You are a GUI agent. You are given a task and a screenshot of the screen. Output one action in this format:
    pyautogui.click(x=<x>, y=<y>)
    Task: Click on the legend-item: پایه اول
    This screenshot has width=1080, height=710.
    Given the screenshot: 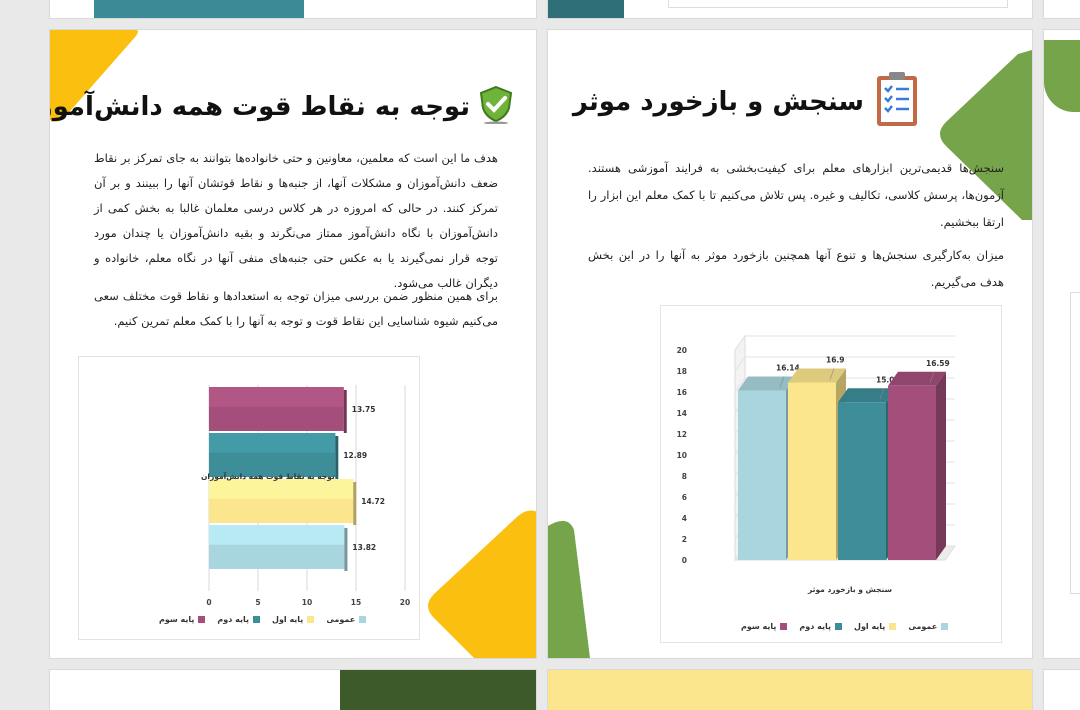 What is the action you would take?
    pyautogui.click(x=293, y=619)
    